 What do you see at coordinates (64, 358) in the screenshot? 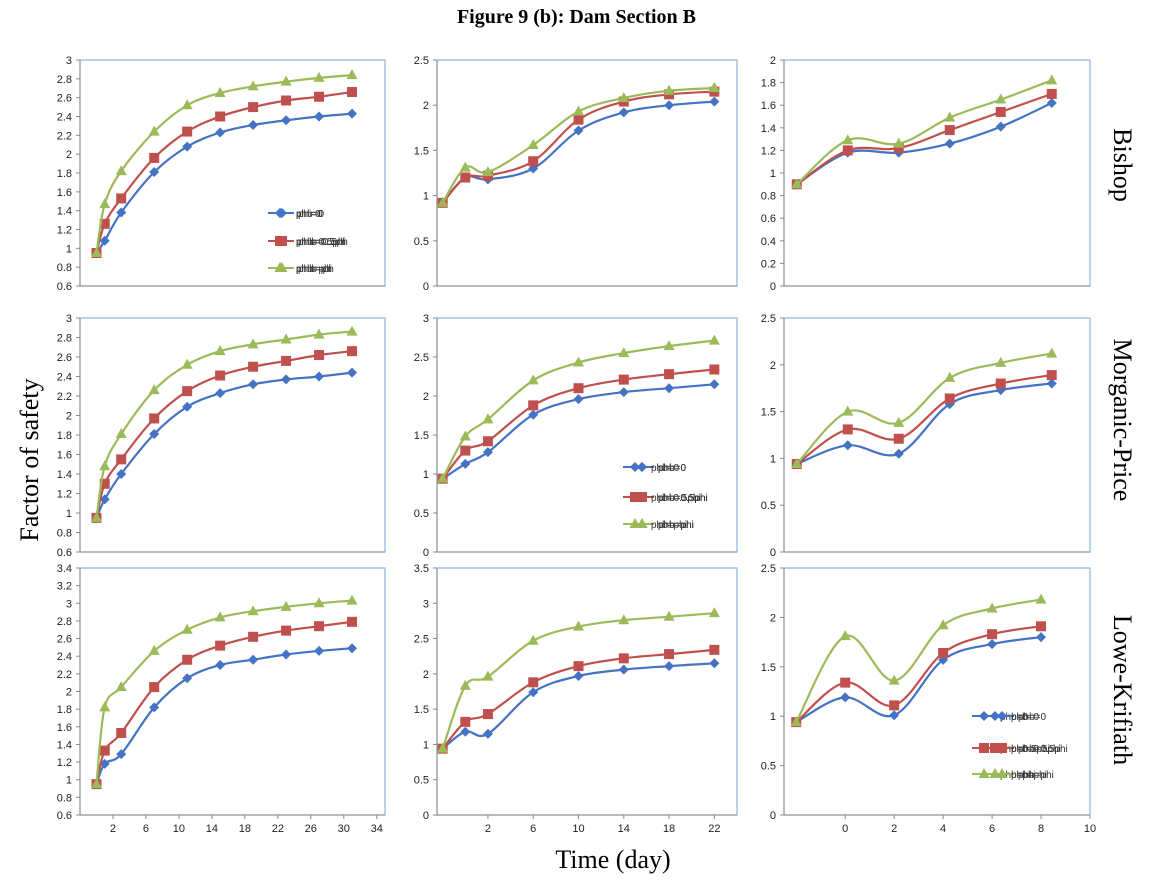
I see `y-tick-label: 2.6` at bounding box center [64, 358].